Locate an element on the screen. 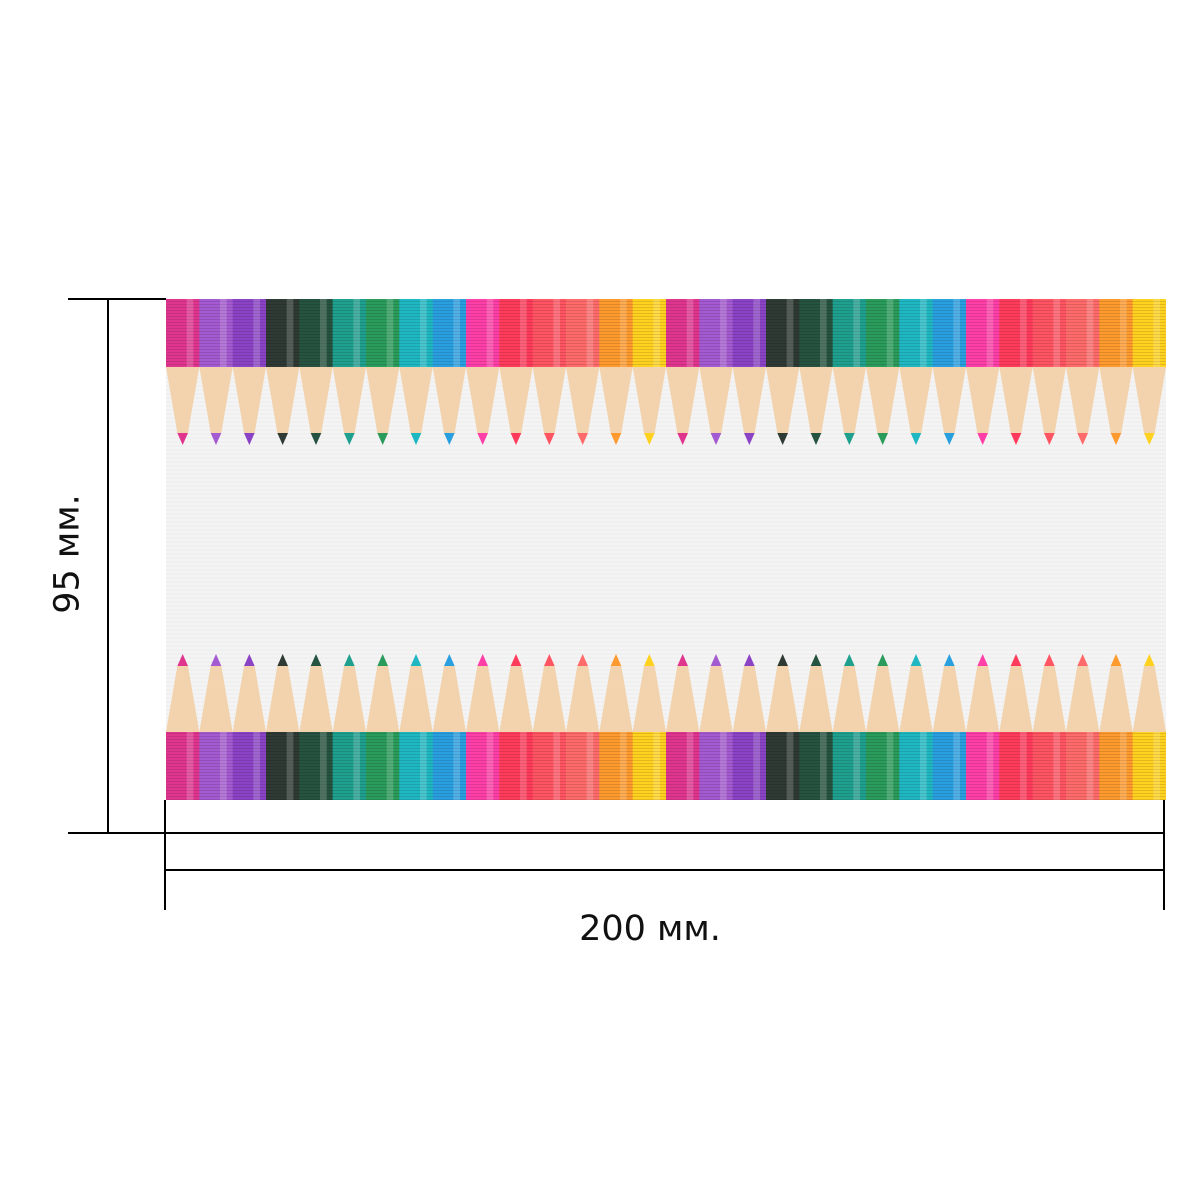 The height and width of the screenshot is (1200, 1200). width-extension-left is located at coordinates (165, 855).